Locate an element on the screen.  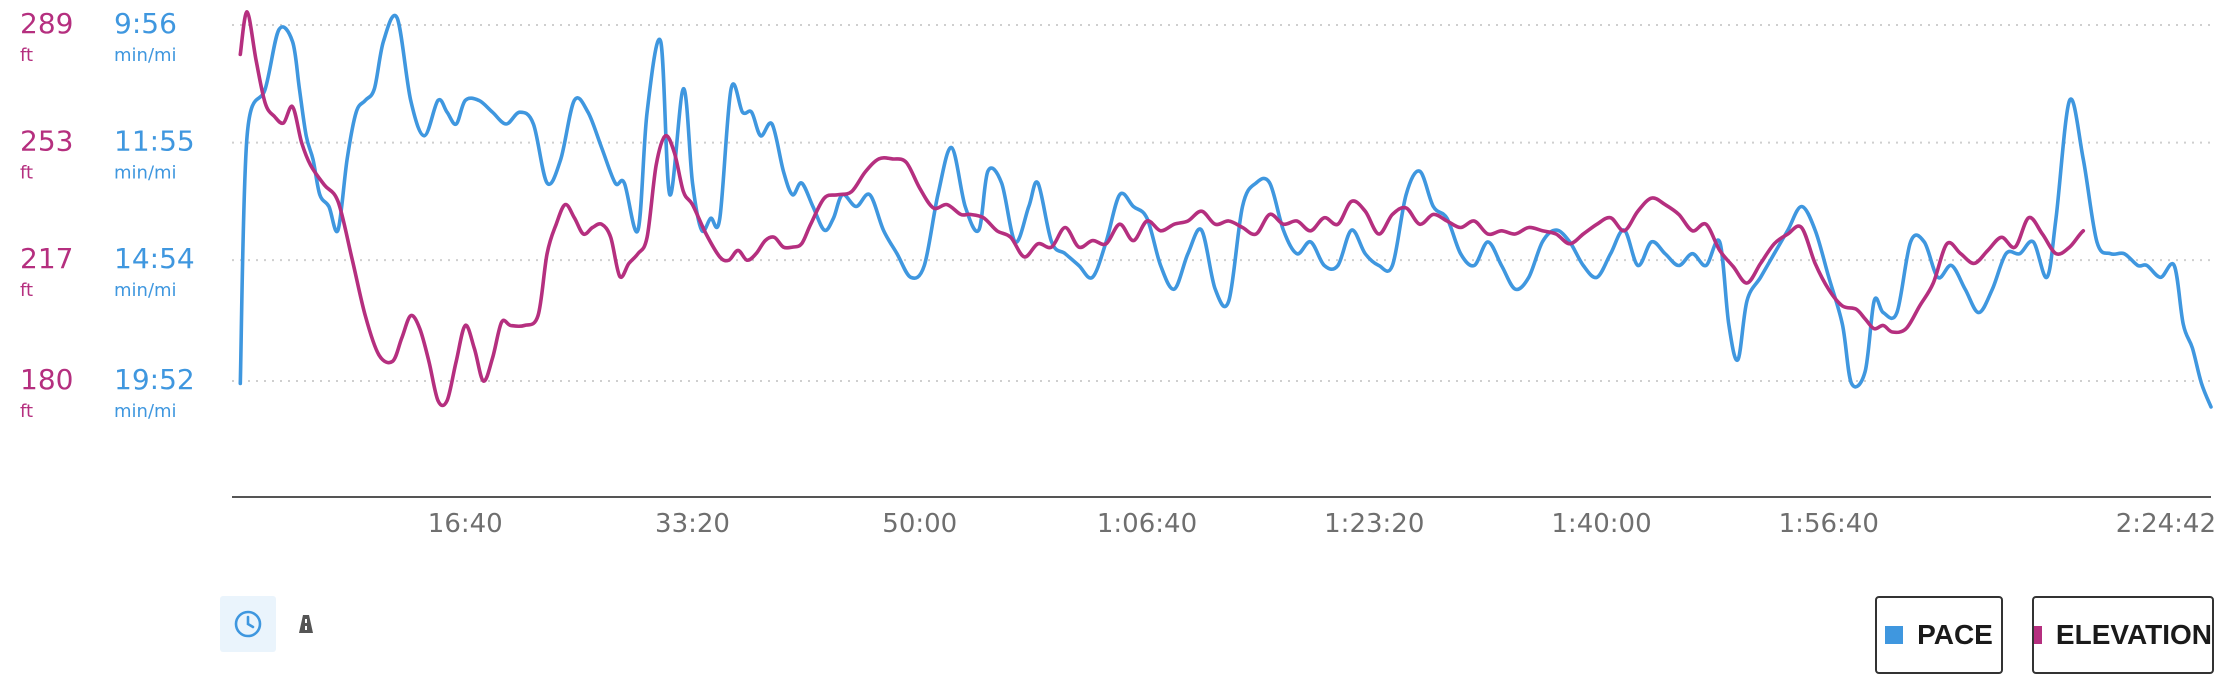
pace-tick-label: 9:56 is located at coordinates (145, 23).